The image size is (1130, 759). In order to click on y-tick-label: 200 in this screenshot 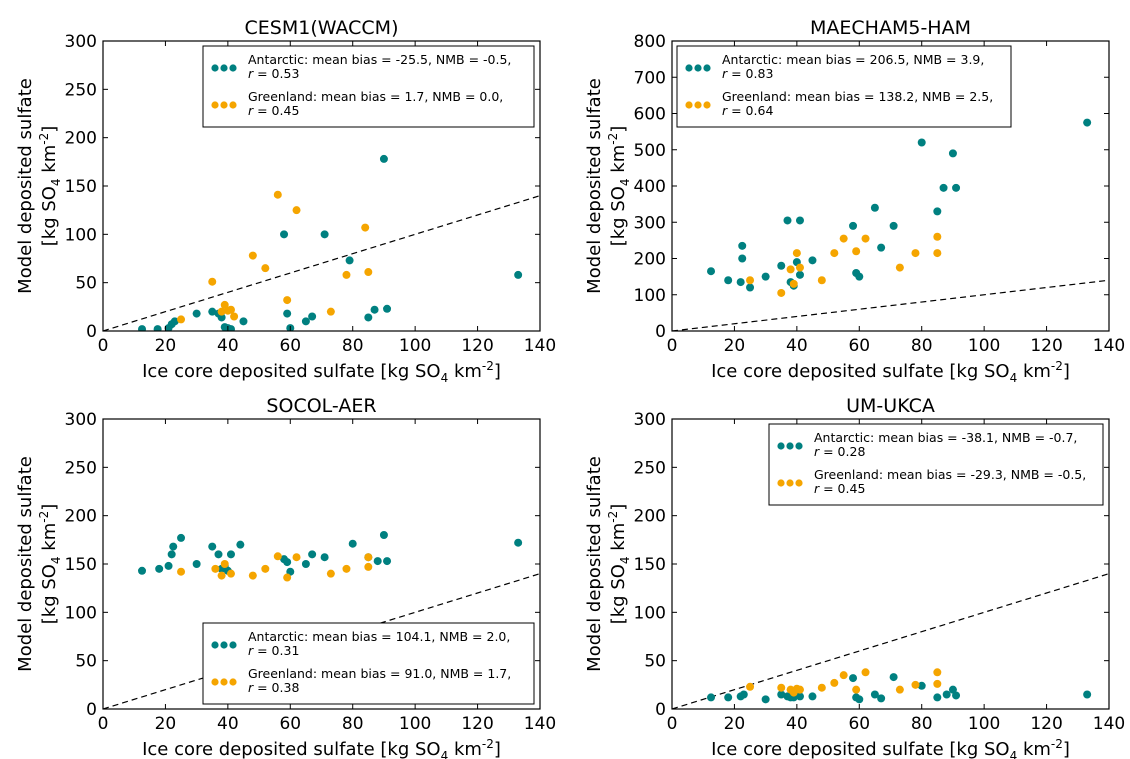, I will do `click(650, 517)`.